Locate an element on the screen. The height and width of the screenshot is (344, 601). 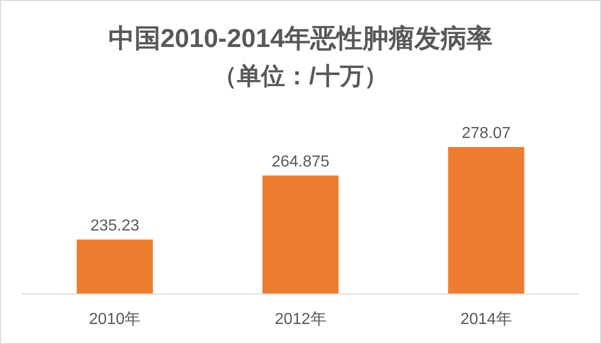
data-label: 278.07 is located at coordinates (486, 133).